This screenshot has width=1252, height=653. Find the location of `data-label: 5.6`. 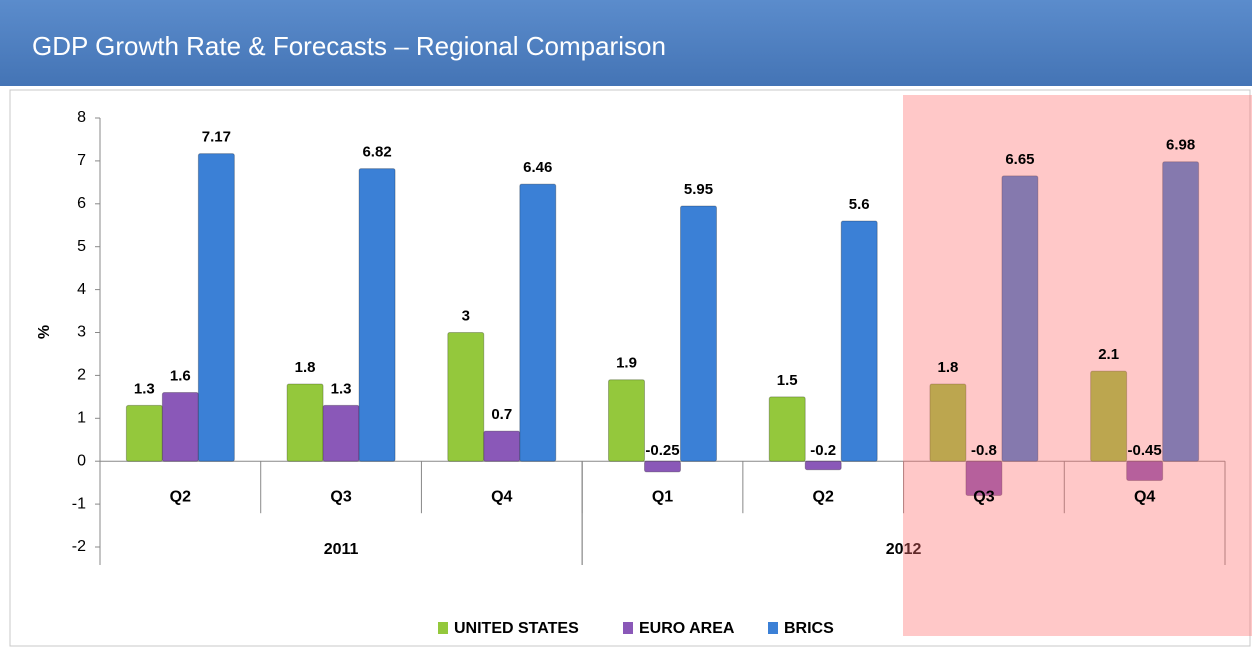

data-label: 5.6 is located at coordinates (859, 204).